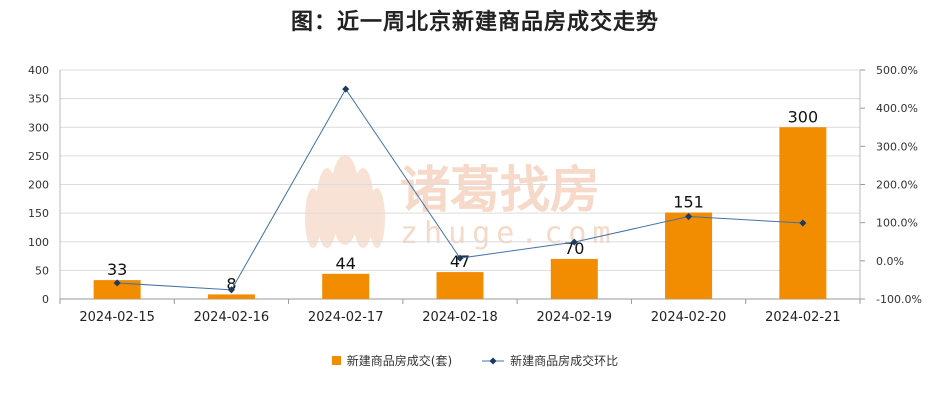 This screenshot has height=400, width=950. I want to click on watermark-brand: 诸葛找房, so click(500, 190).